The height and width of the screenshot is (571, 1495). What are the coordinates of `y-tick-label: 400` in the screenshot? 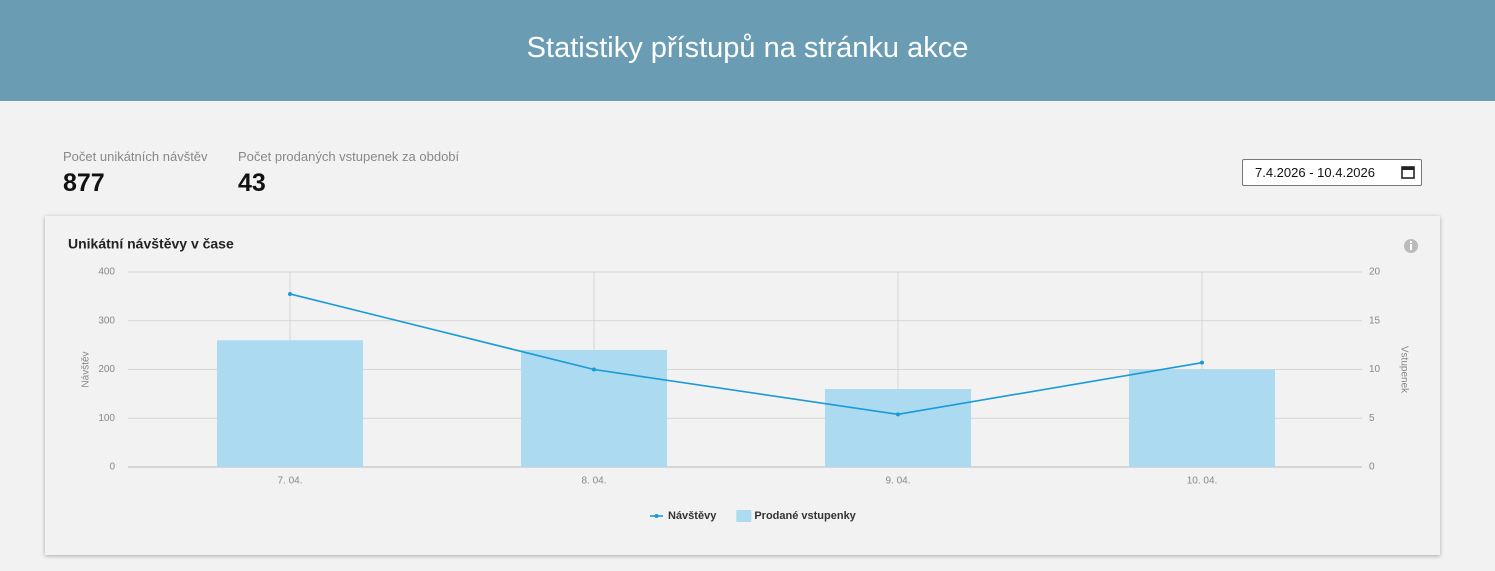 It's located at (106, 272).